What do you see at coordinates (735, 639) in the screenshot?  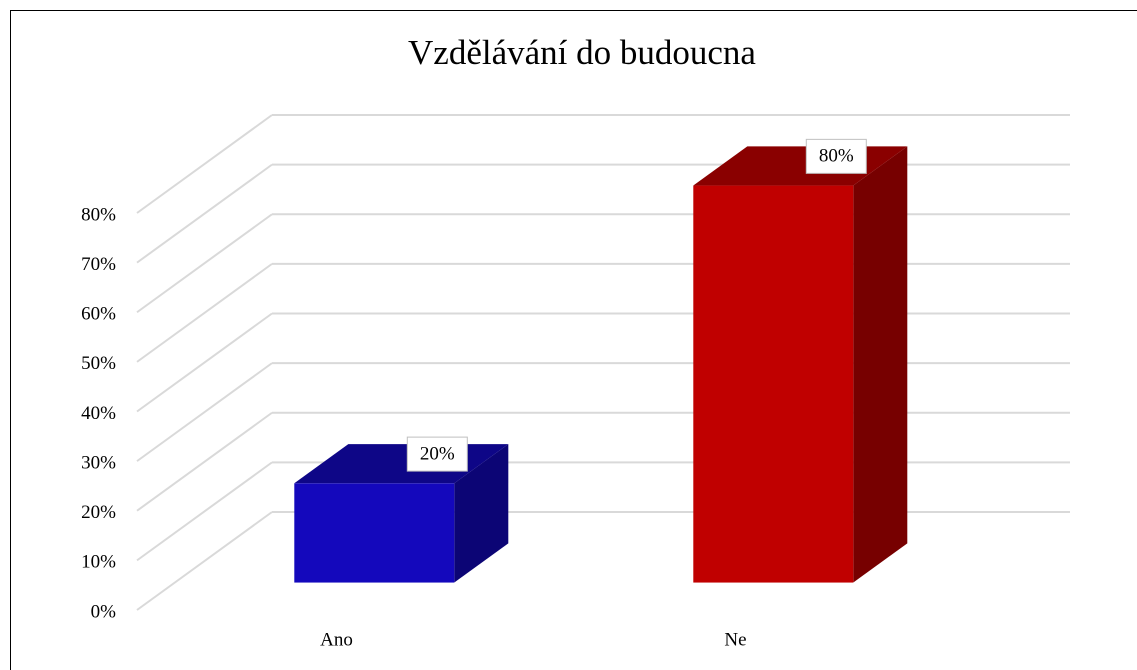 I see `x-tick-label: Ne` at bounding box center [735, 639].